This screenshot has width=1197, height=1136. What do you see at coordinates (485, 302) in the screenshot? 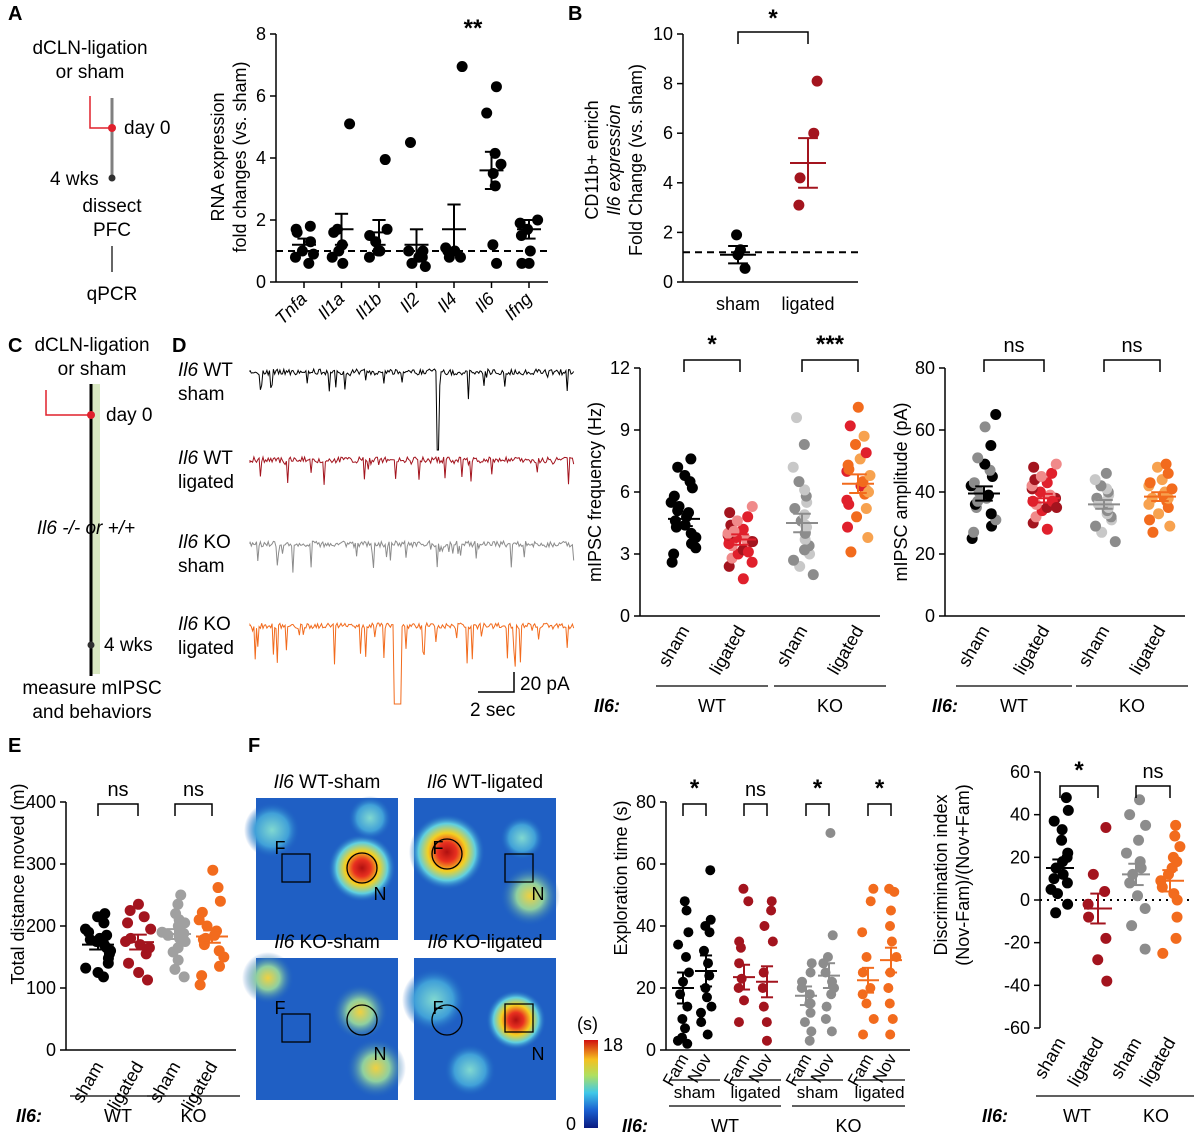
I see `x-category-label: Il6` at bounding box center [485, 302].